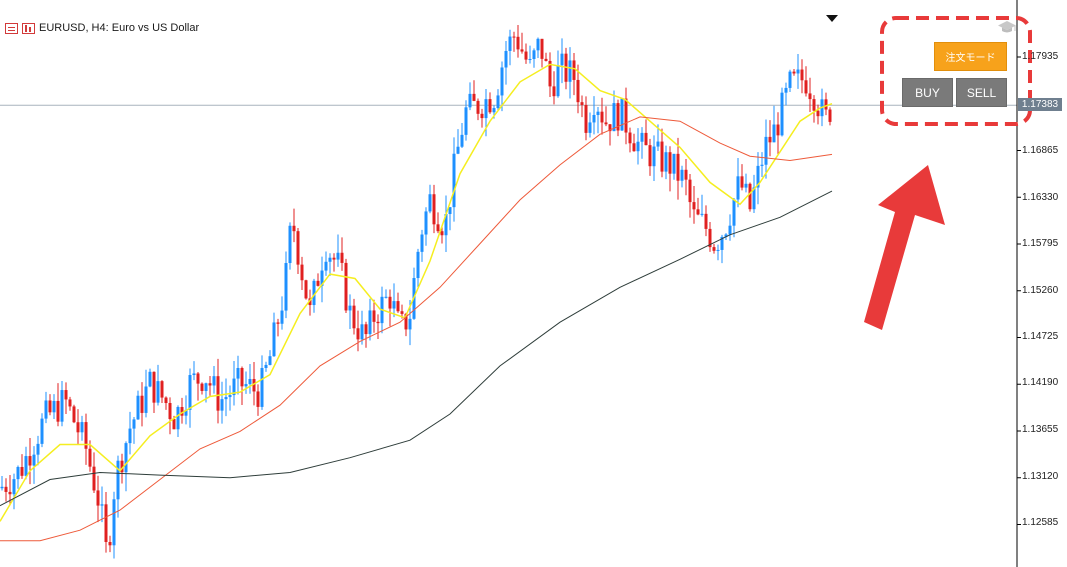 This screenshot has width=1067, height=567. Describe the element at coordinates (1040, 522) in the screenshot. I see `price-axis-label: 1.12585` at that location.